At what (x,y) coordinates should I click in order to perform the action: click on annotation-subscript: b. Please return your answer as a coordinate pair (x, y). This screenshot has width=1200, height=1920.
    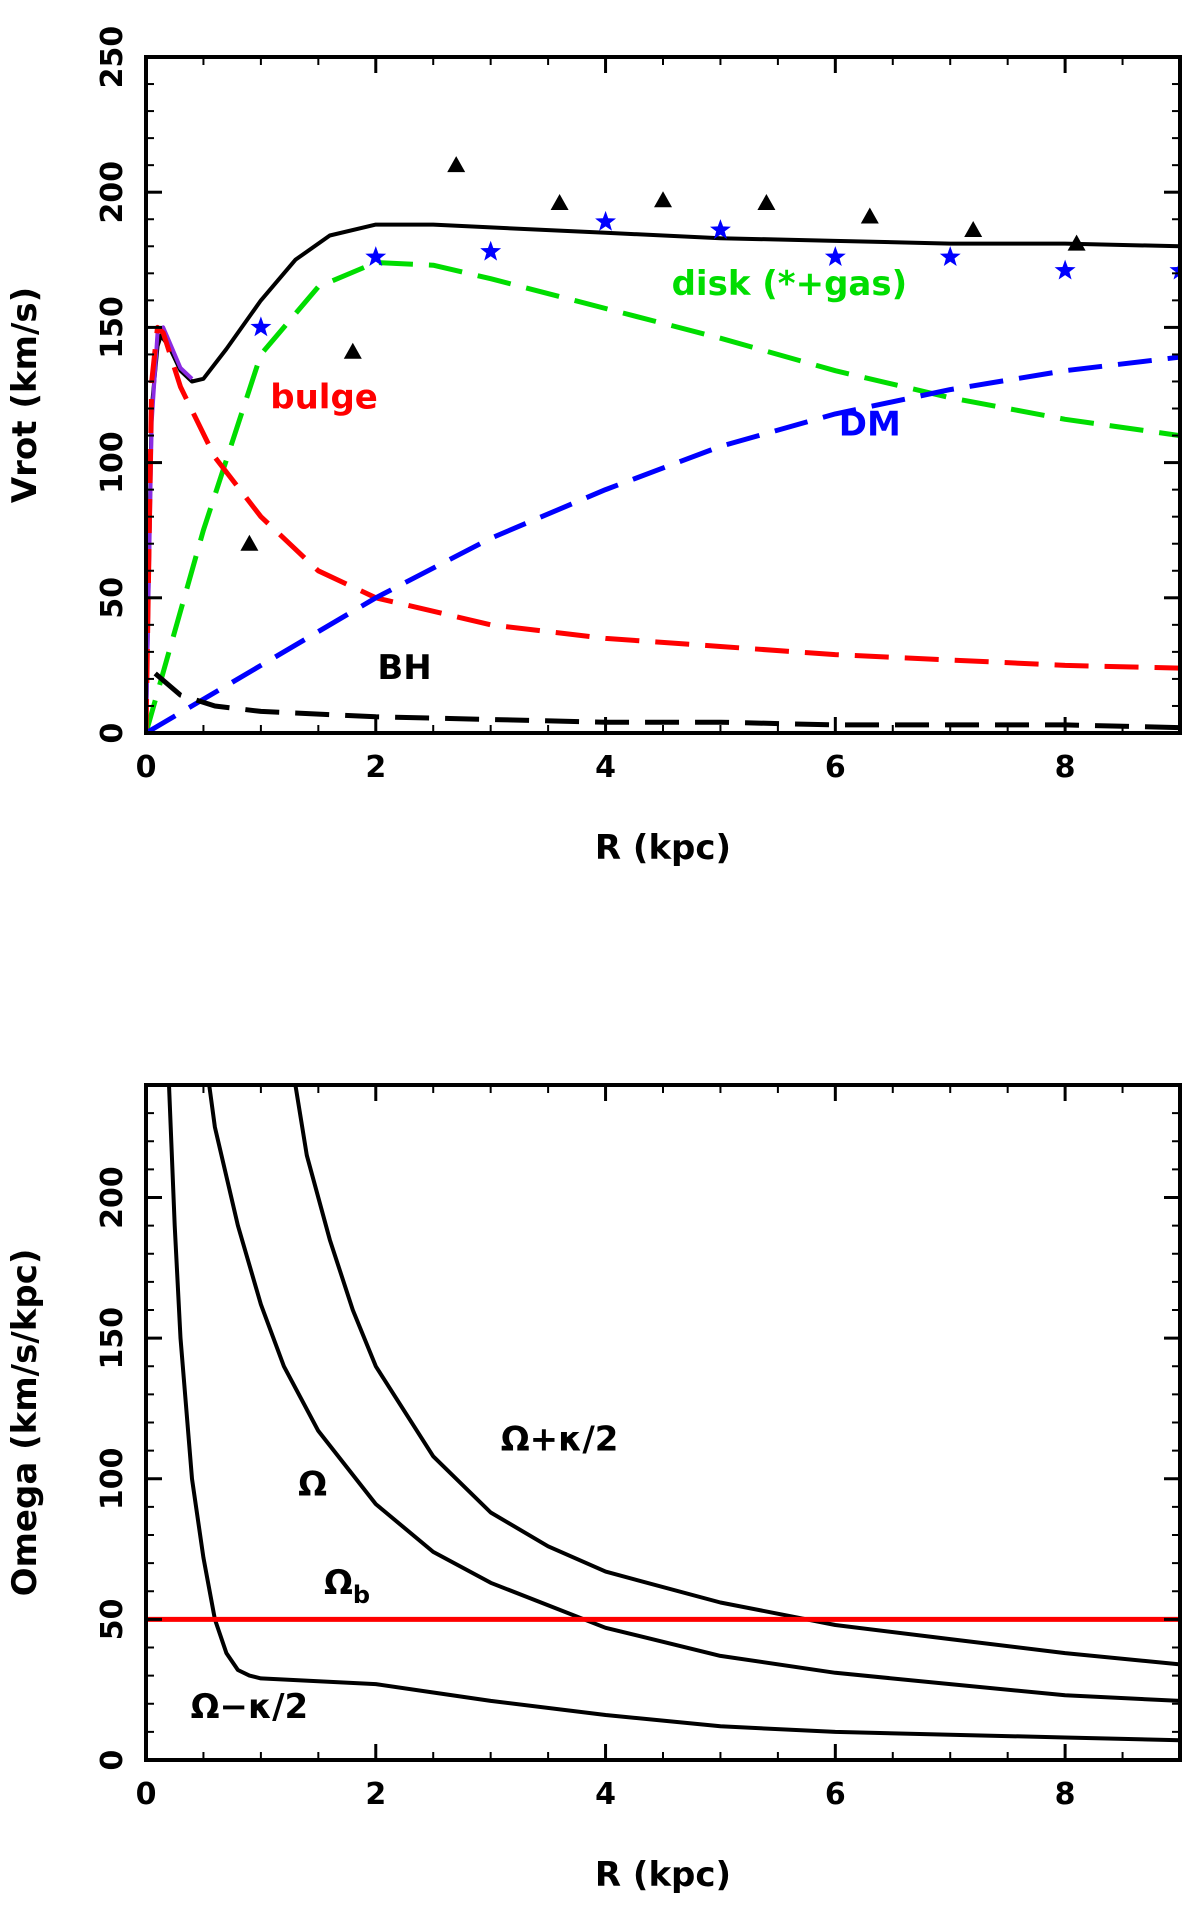
    Looking at the image, I should click on (361, 1595).